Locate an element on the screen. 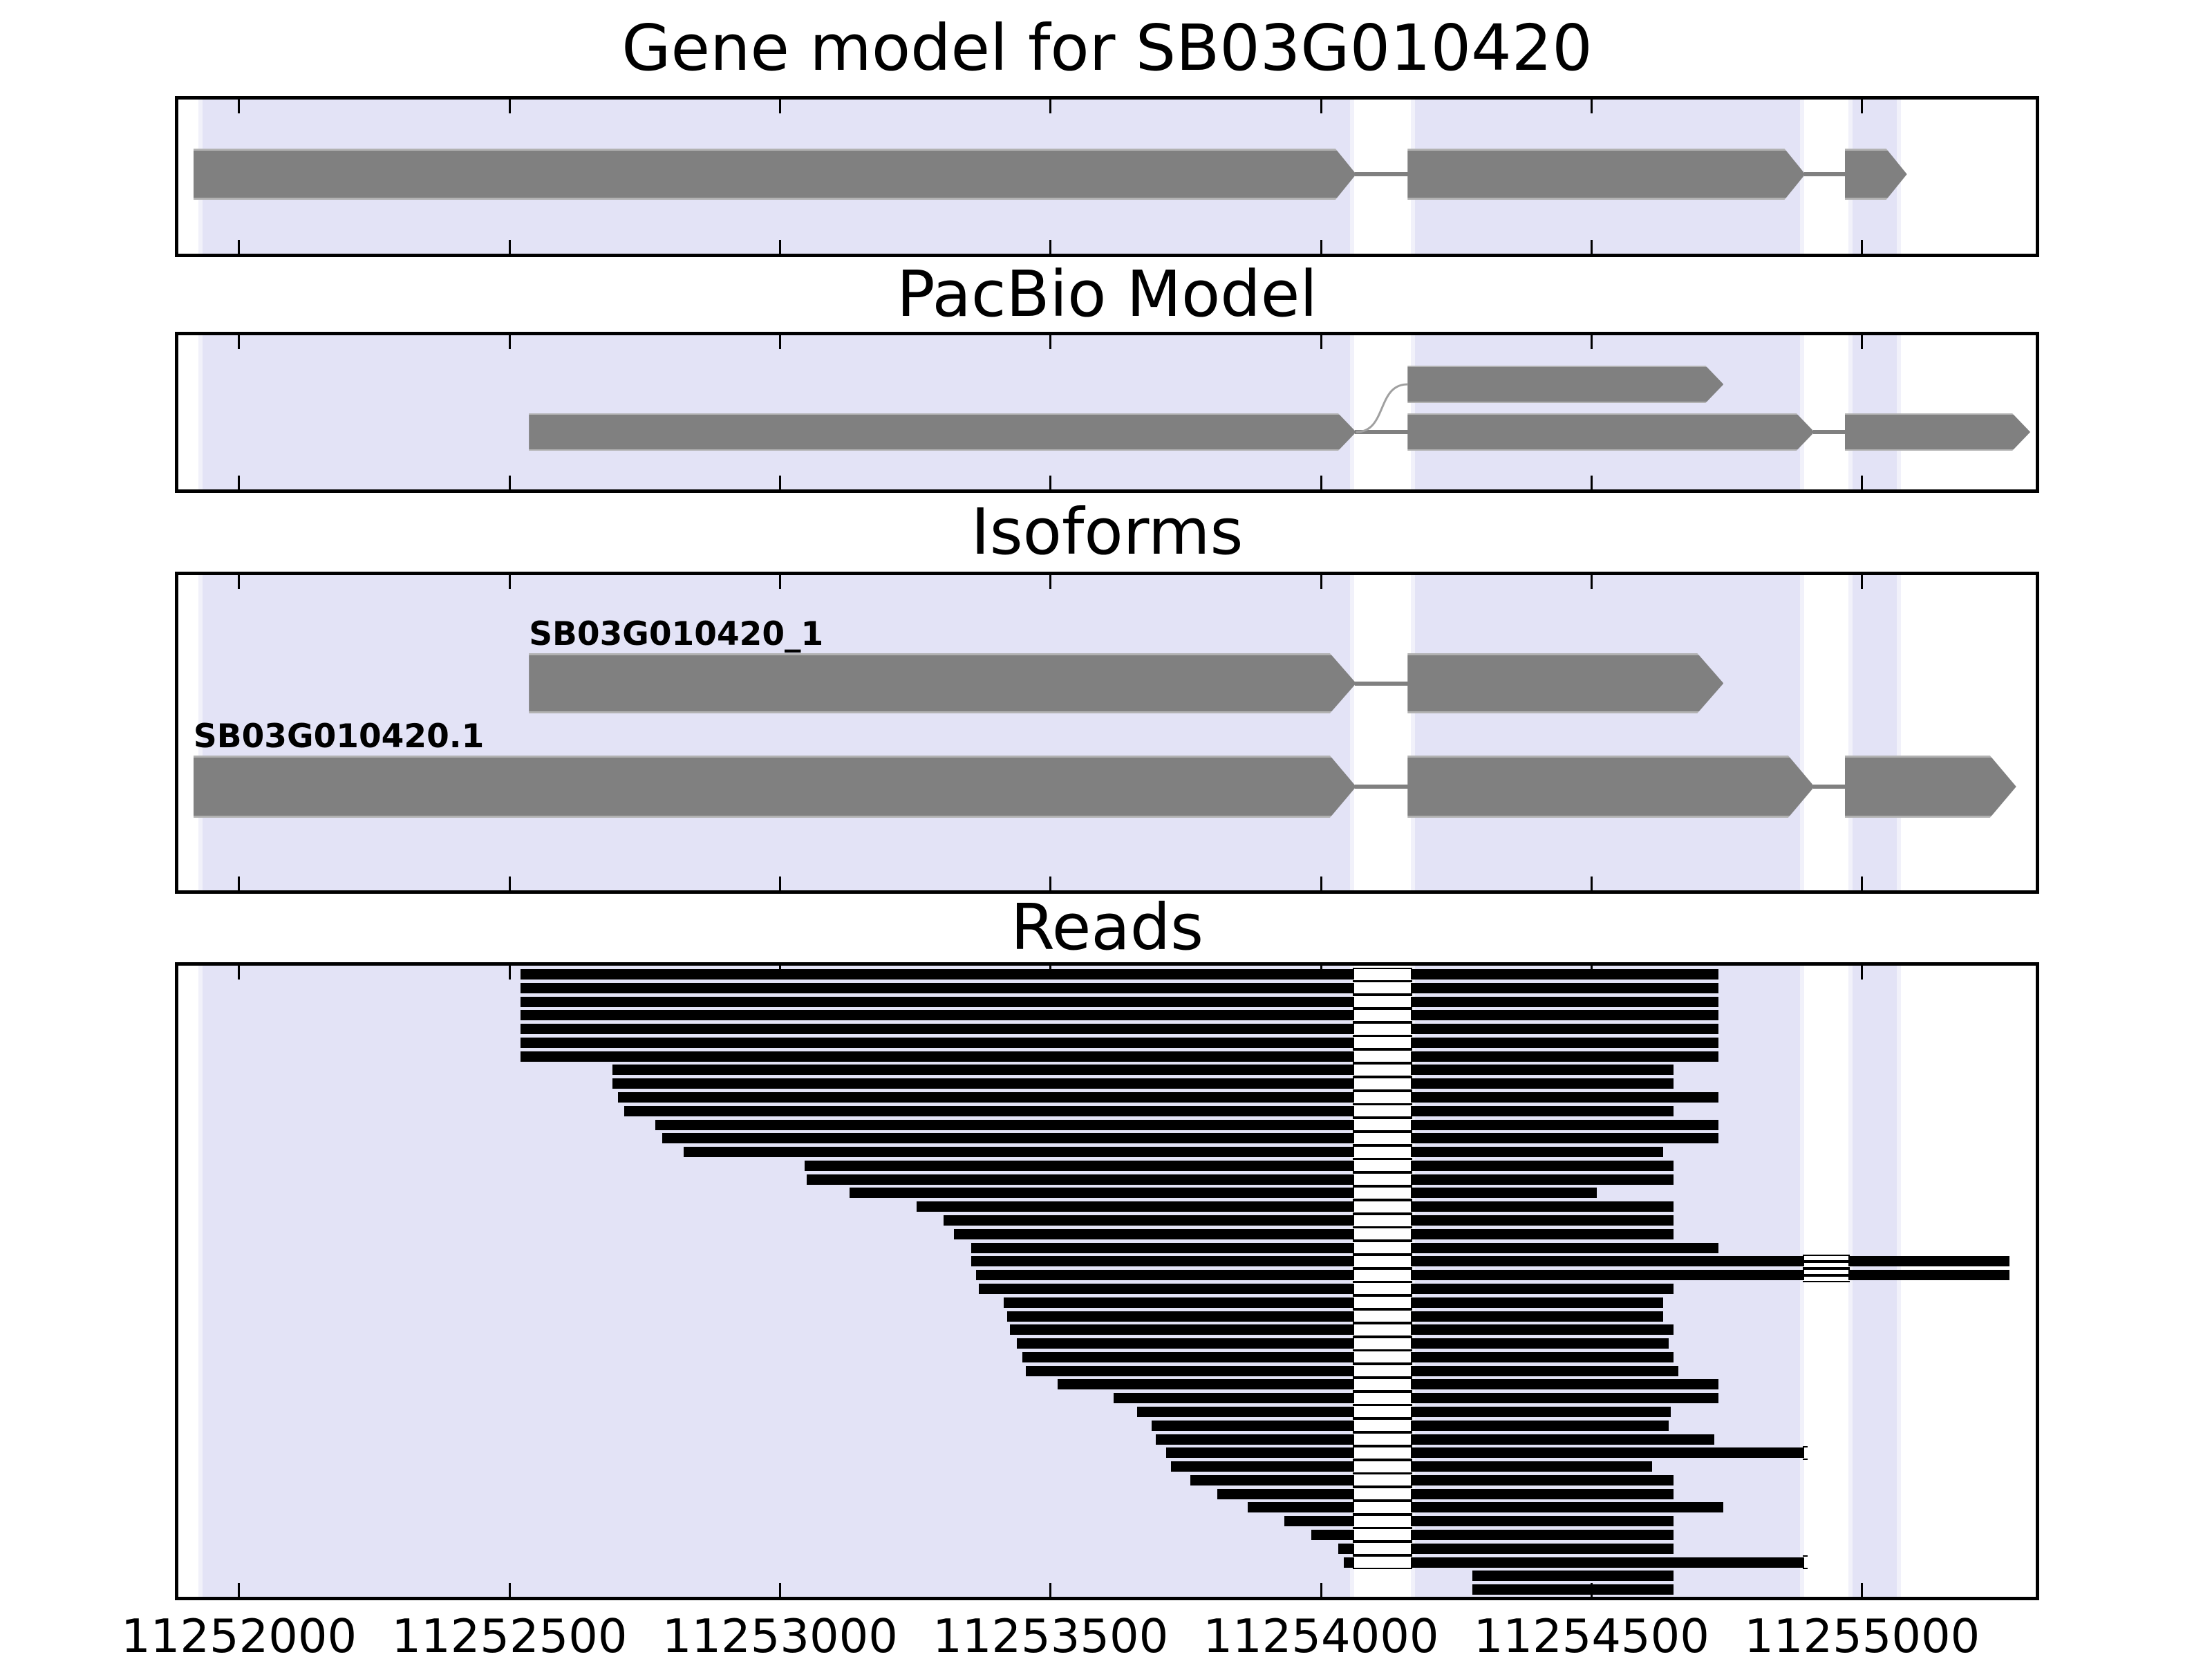 This screenshot has height=1659, width=2212. panel-pacbio is located at coordinates (1107, 412).